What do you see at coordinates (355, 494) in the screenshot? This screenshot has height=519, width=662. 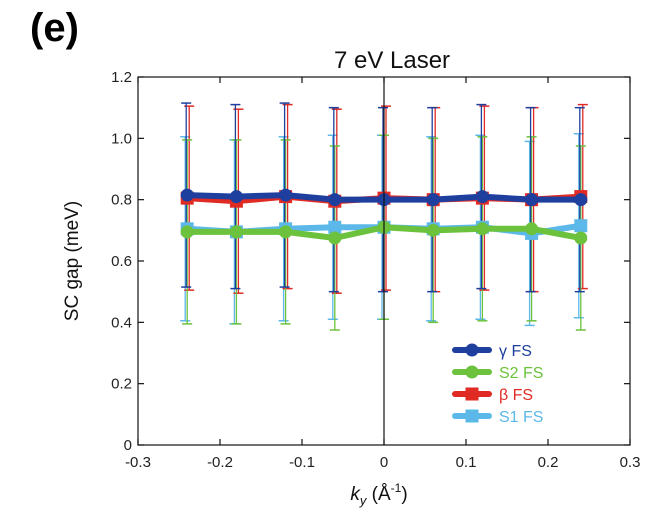 I see `x-axis-title-k: k` at bounding box center [355, 494].